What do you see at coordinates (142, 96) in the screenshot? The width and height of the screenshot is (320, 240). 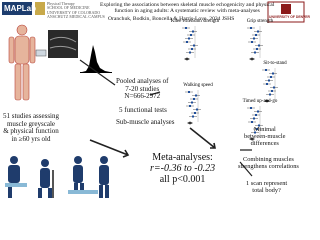 I see `text-line: N=666-2972` at bounding box center [142, 96].